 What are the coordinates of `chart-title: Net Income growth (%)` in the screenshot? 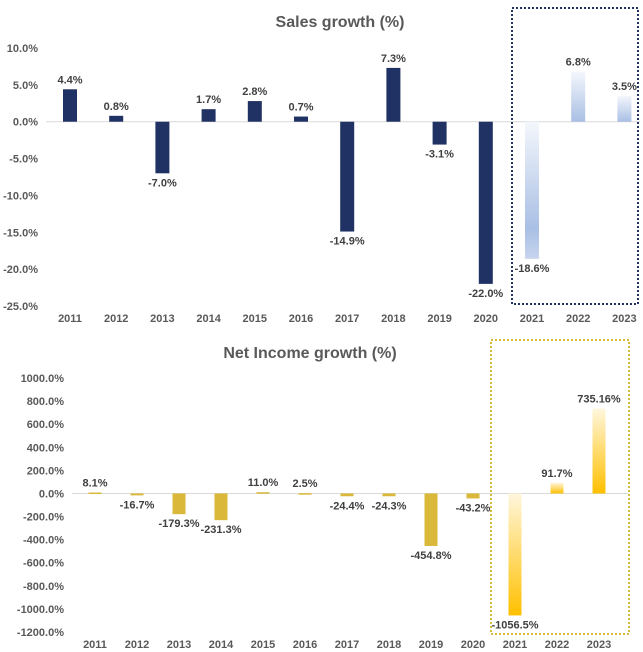 It's located at (309, 353).